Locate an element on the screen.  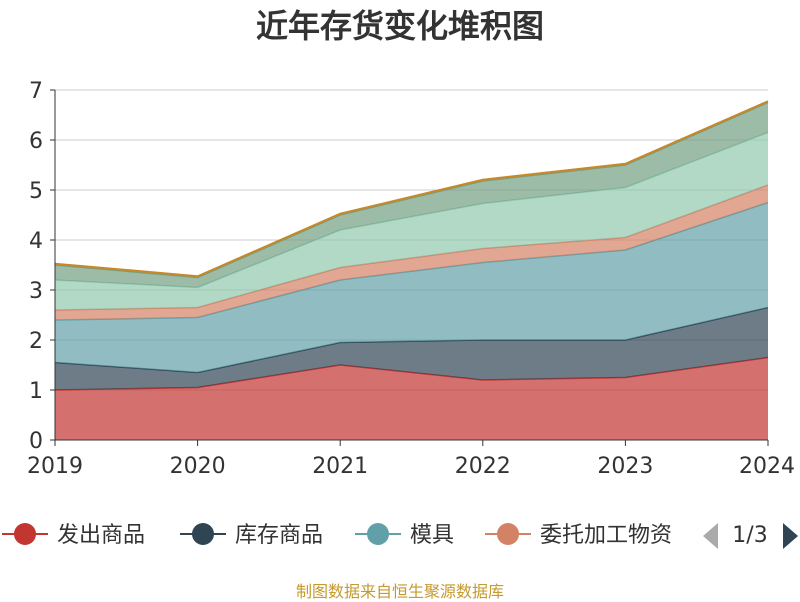
x-tick-label: 2019 is located at coordinates (55, 466).